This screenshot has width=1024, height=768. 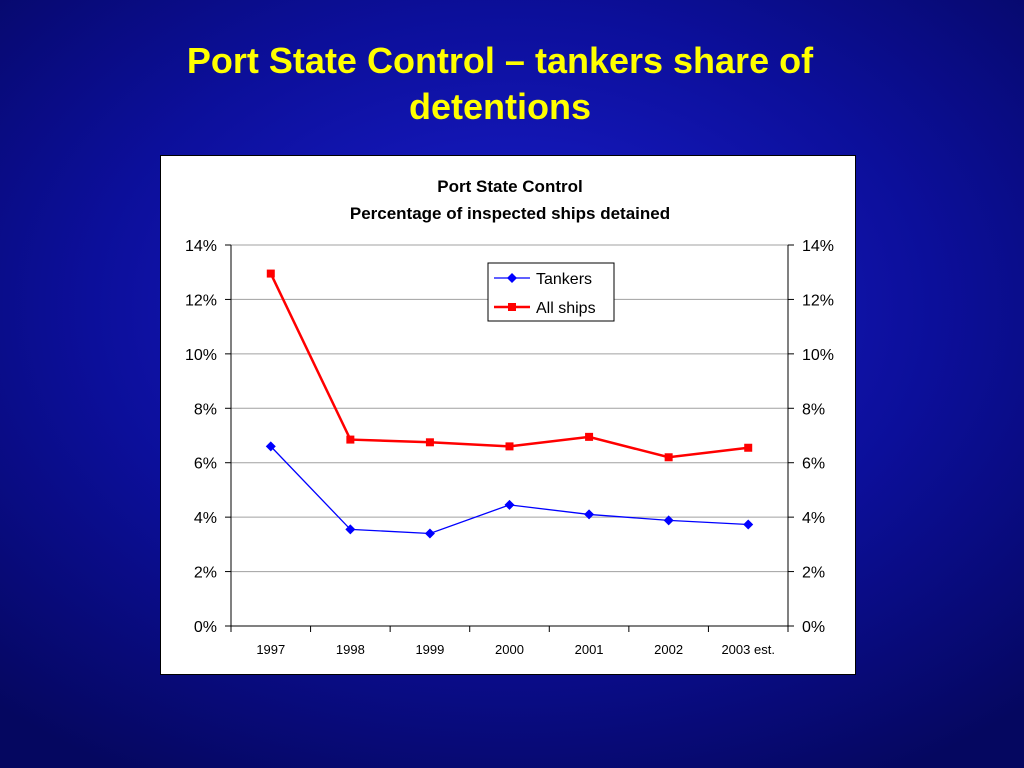 I want to click on y-tick-label-right: 12%, so click(x=818, y=300).